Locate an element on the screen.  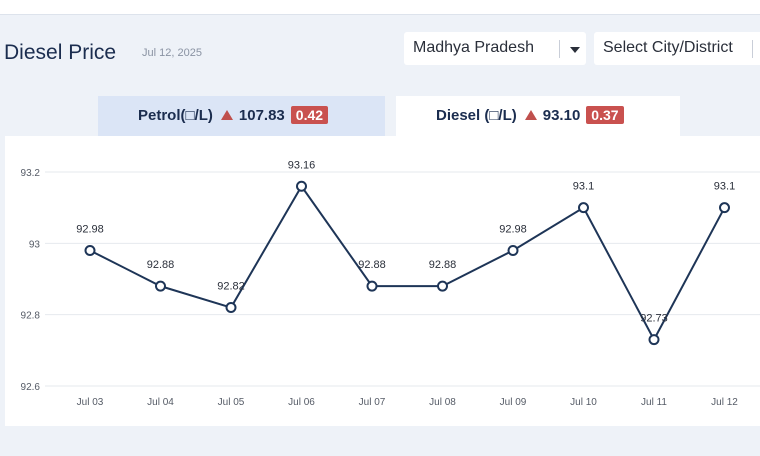
tab-diesel: Diesel (□/L) 93.10 0.37 is located at coordinates (538, 116).